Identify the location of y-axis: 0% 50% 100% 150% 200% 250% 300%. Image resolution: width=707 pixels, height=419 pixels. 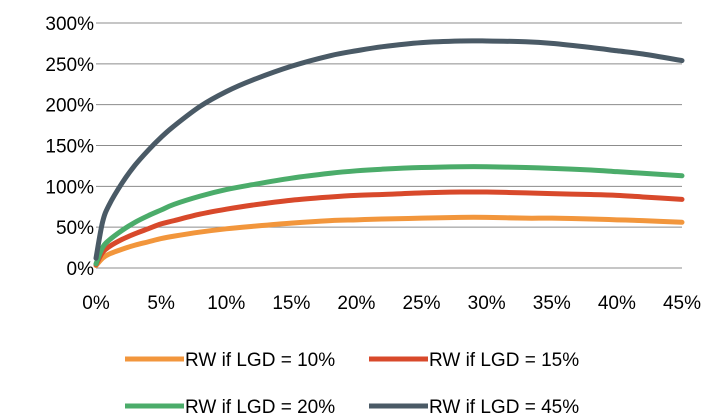
(69, 147).